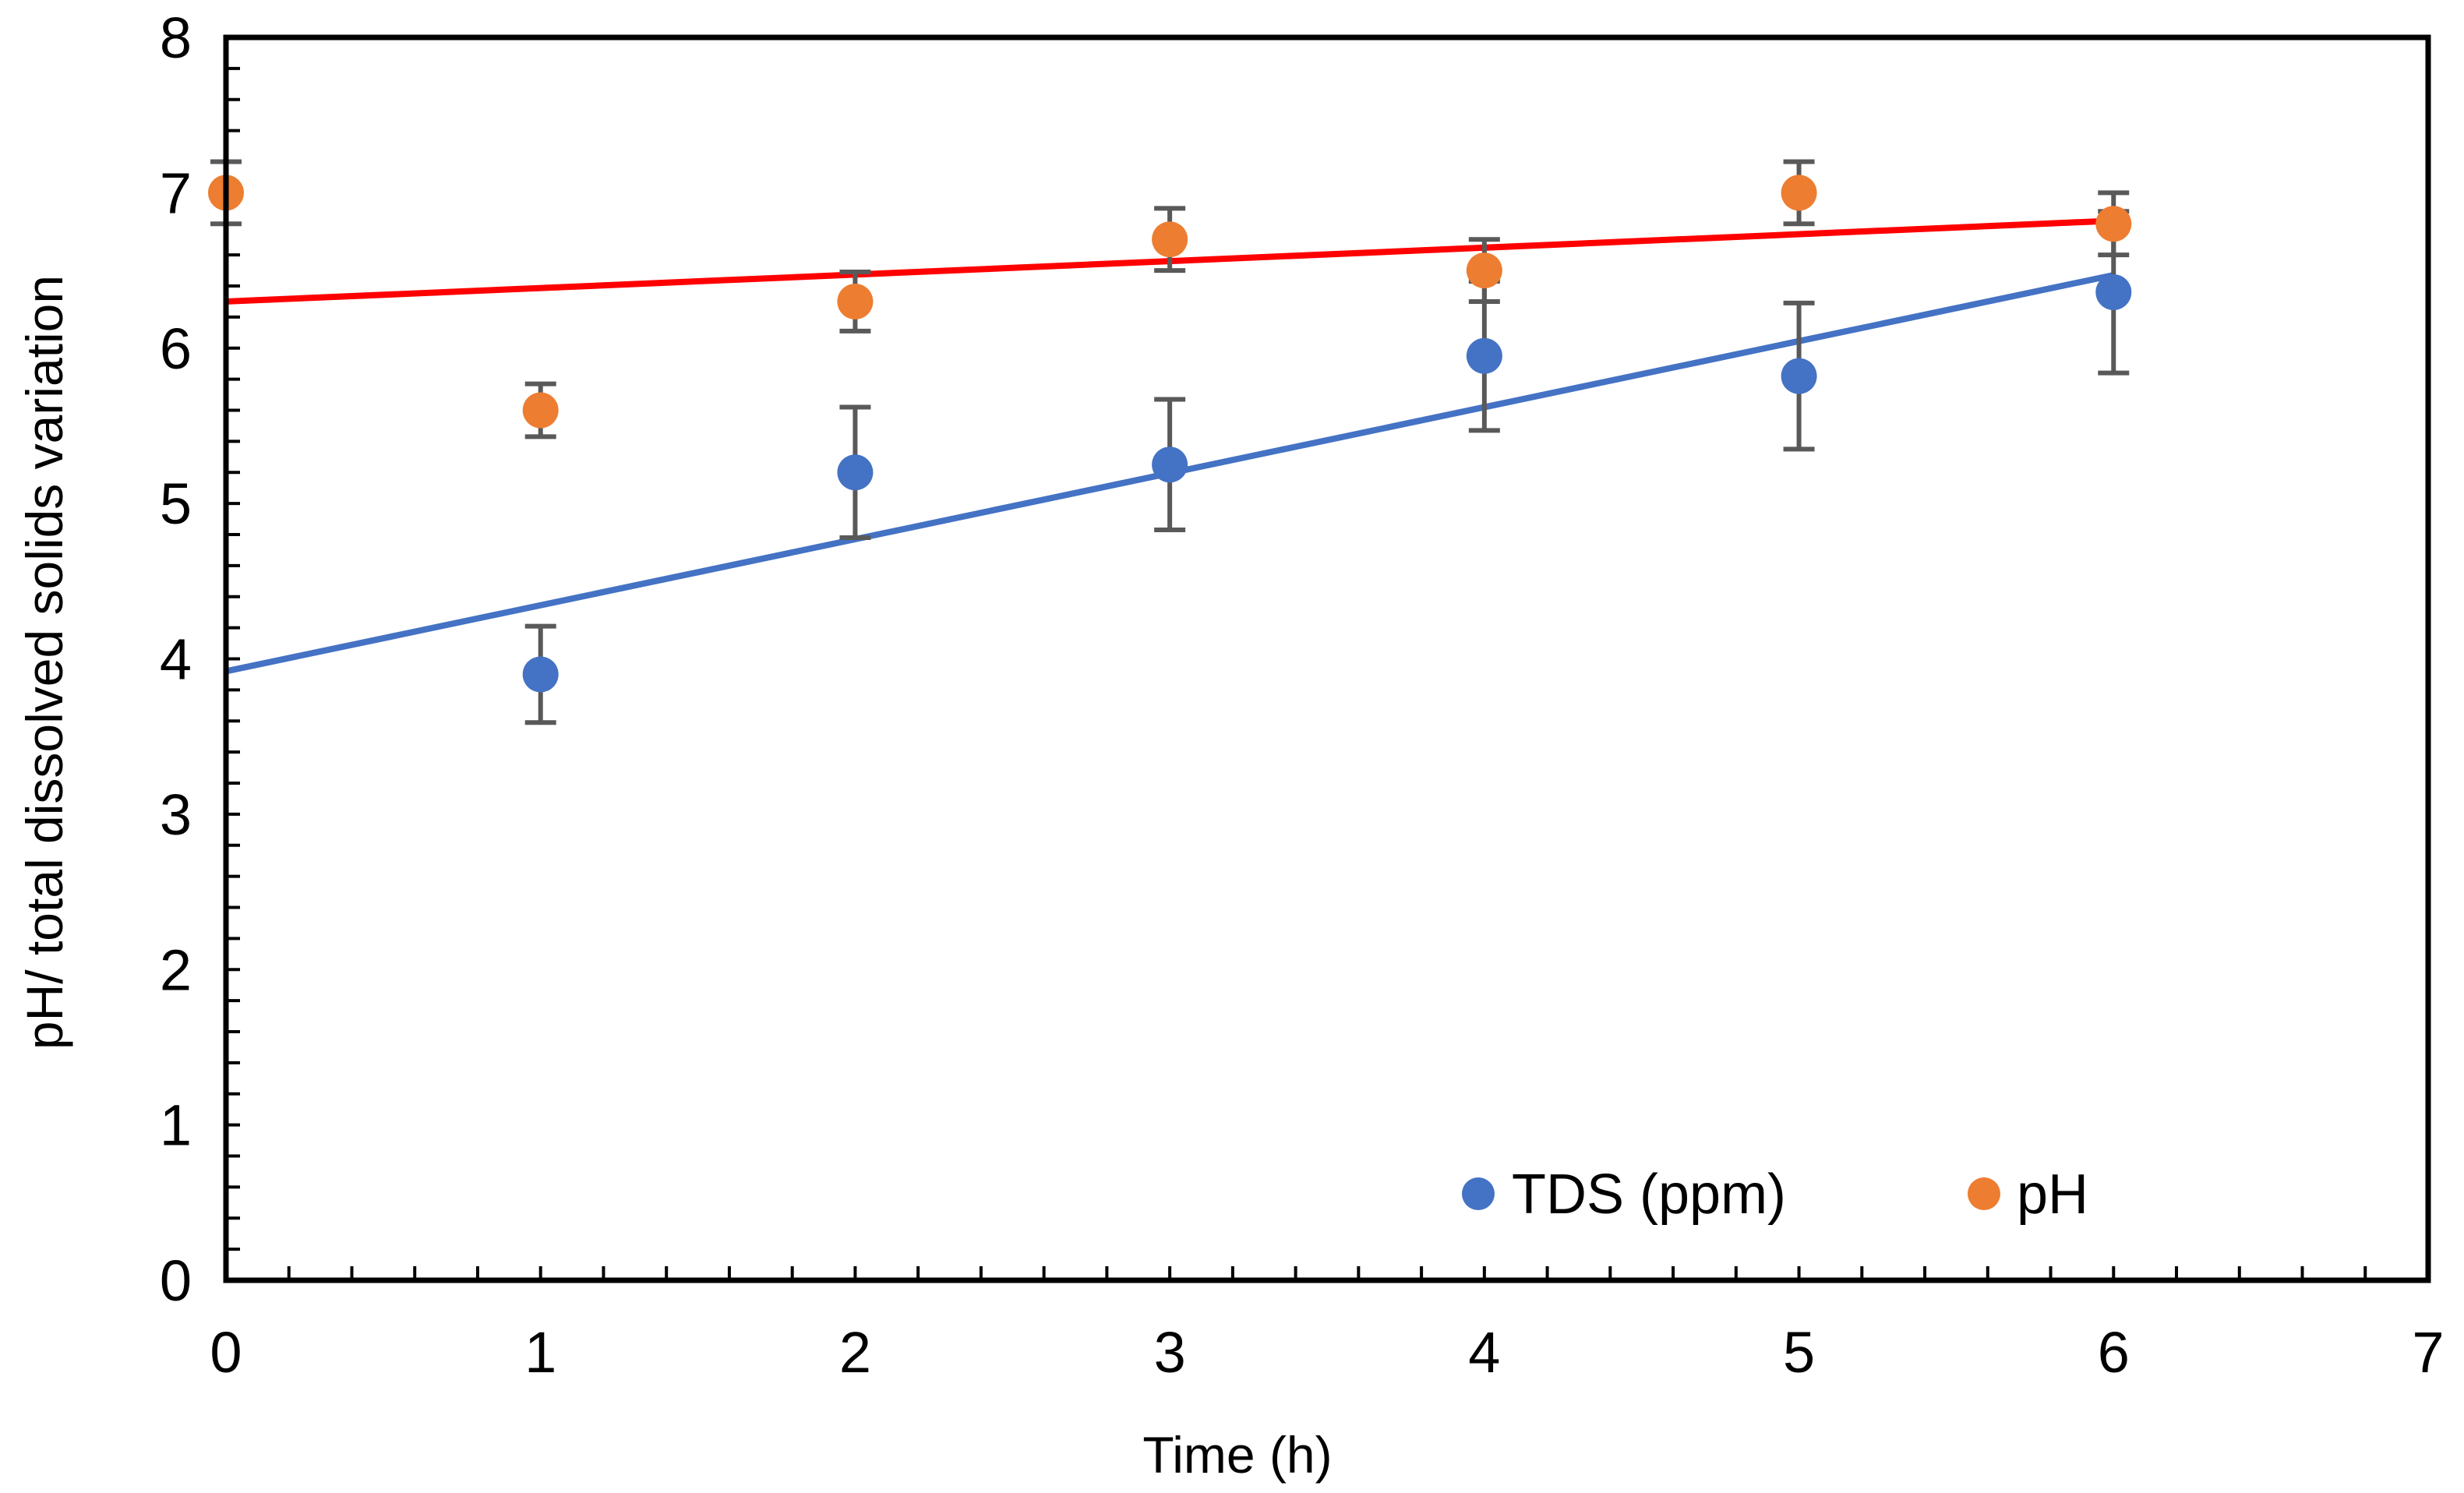 The height and width of the screenshot is (1493, 2464). I want to click on x-tick-label: 4, so click(1484, 1352).